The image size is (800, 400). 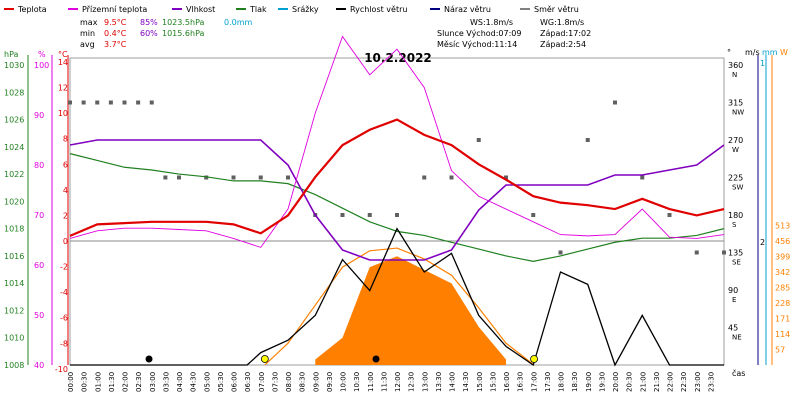 I want to click on x-tick-17: 08:30, so click(x=303, y=382).